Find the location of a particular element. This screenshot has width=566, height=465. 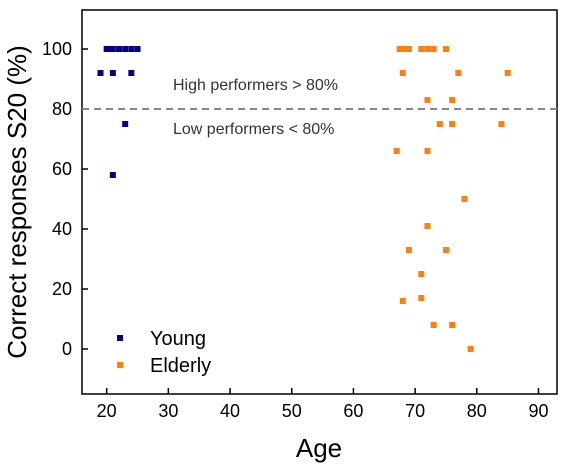

y-tick-label: 40 is located at coordinates (62, 229).